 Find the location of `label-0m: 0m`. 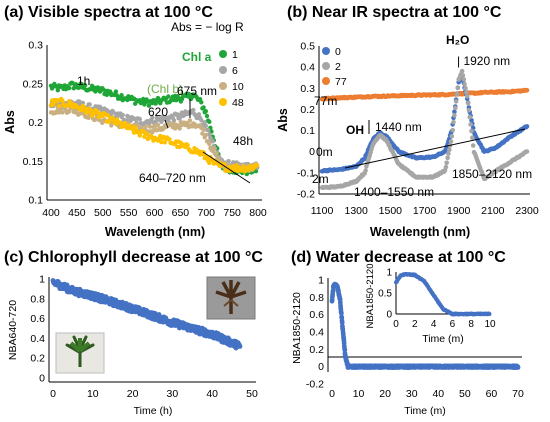

label-0m: 0m is located at coordinates (324, 152).